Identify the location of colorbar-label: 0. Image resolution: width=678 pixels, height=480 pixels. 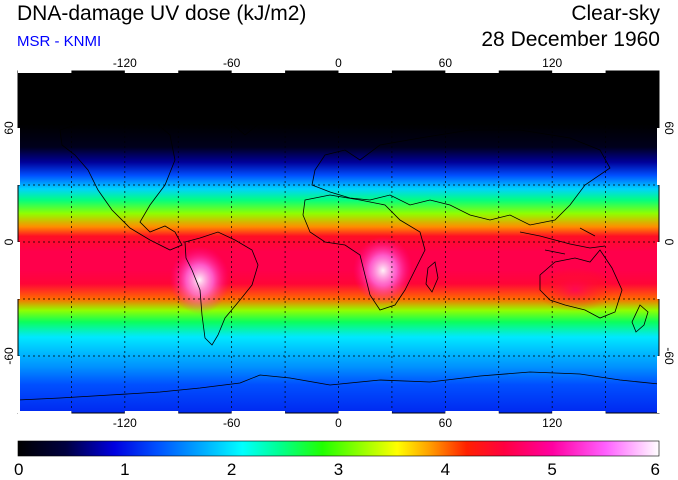
(18, 469).